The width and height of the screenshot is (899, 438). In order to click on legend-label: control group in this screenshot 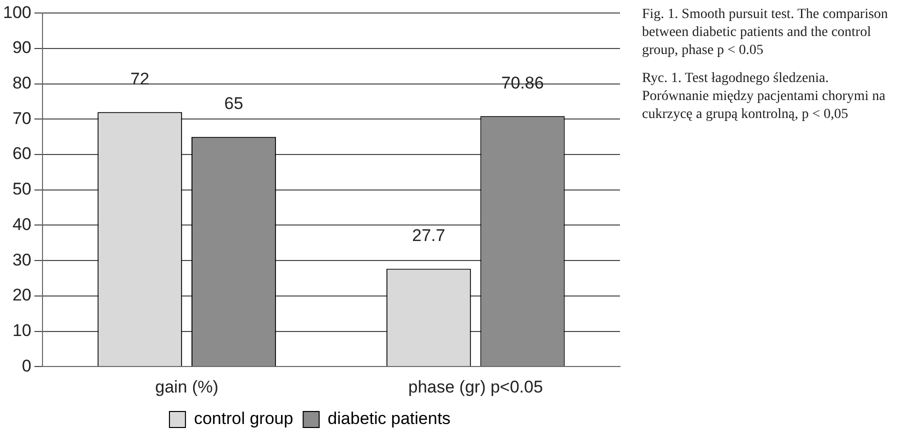, I will do `click(244, 418)`.